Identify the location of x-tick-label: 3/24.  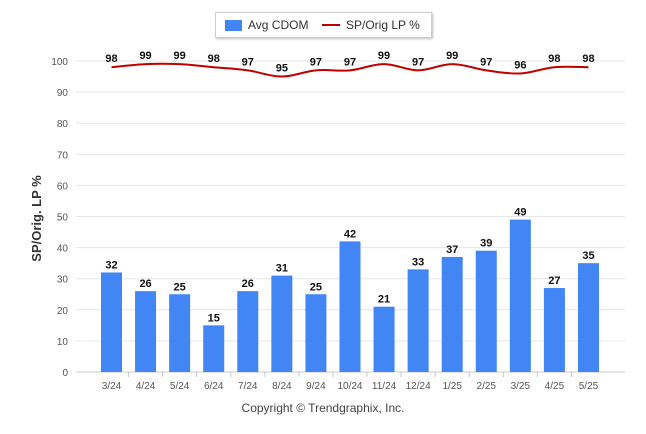
(112, 386).